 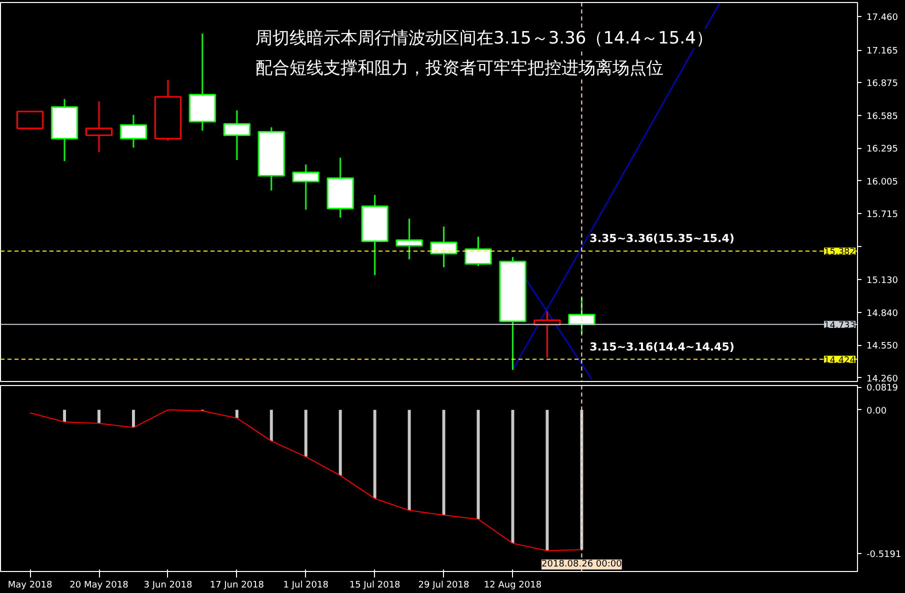 What do you see at coordinates (662, 347) in the screenshot?
I see `annotation: 3.15~3.16(14.4~14.45)` at bounding box center [662, 347].